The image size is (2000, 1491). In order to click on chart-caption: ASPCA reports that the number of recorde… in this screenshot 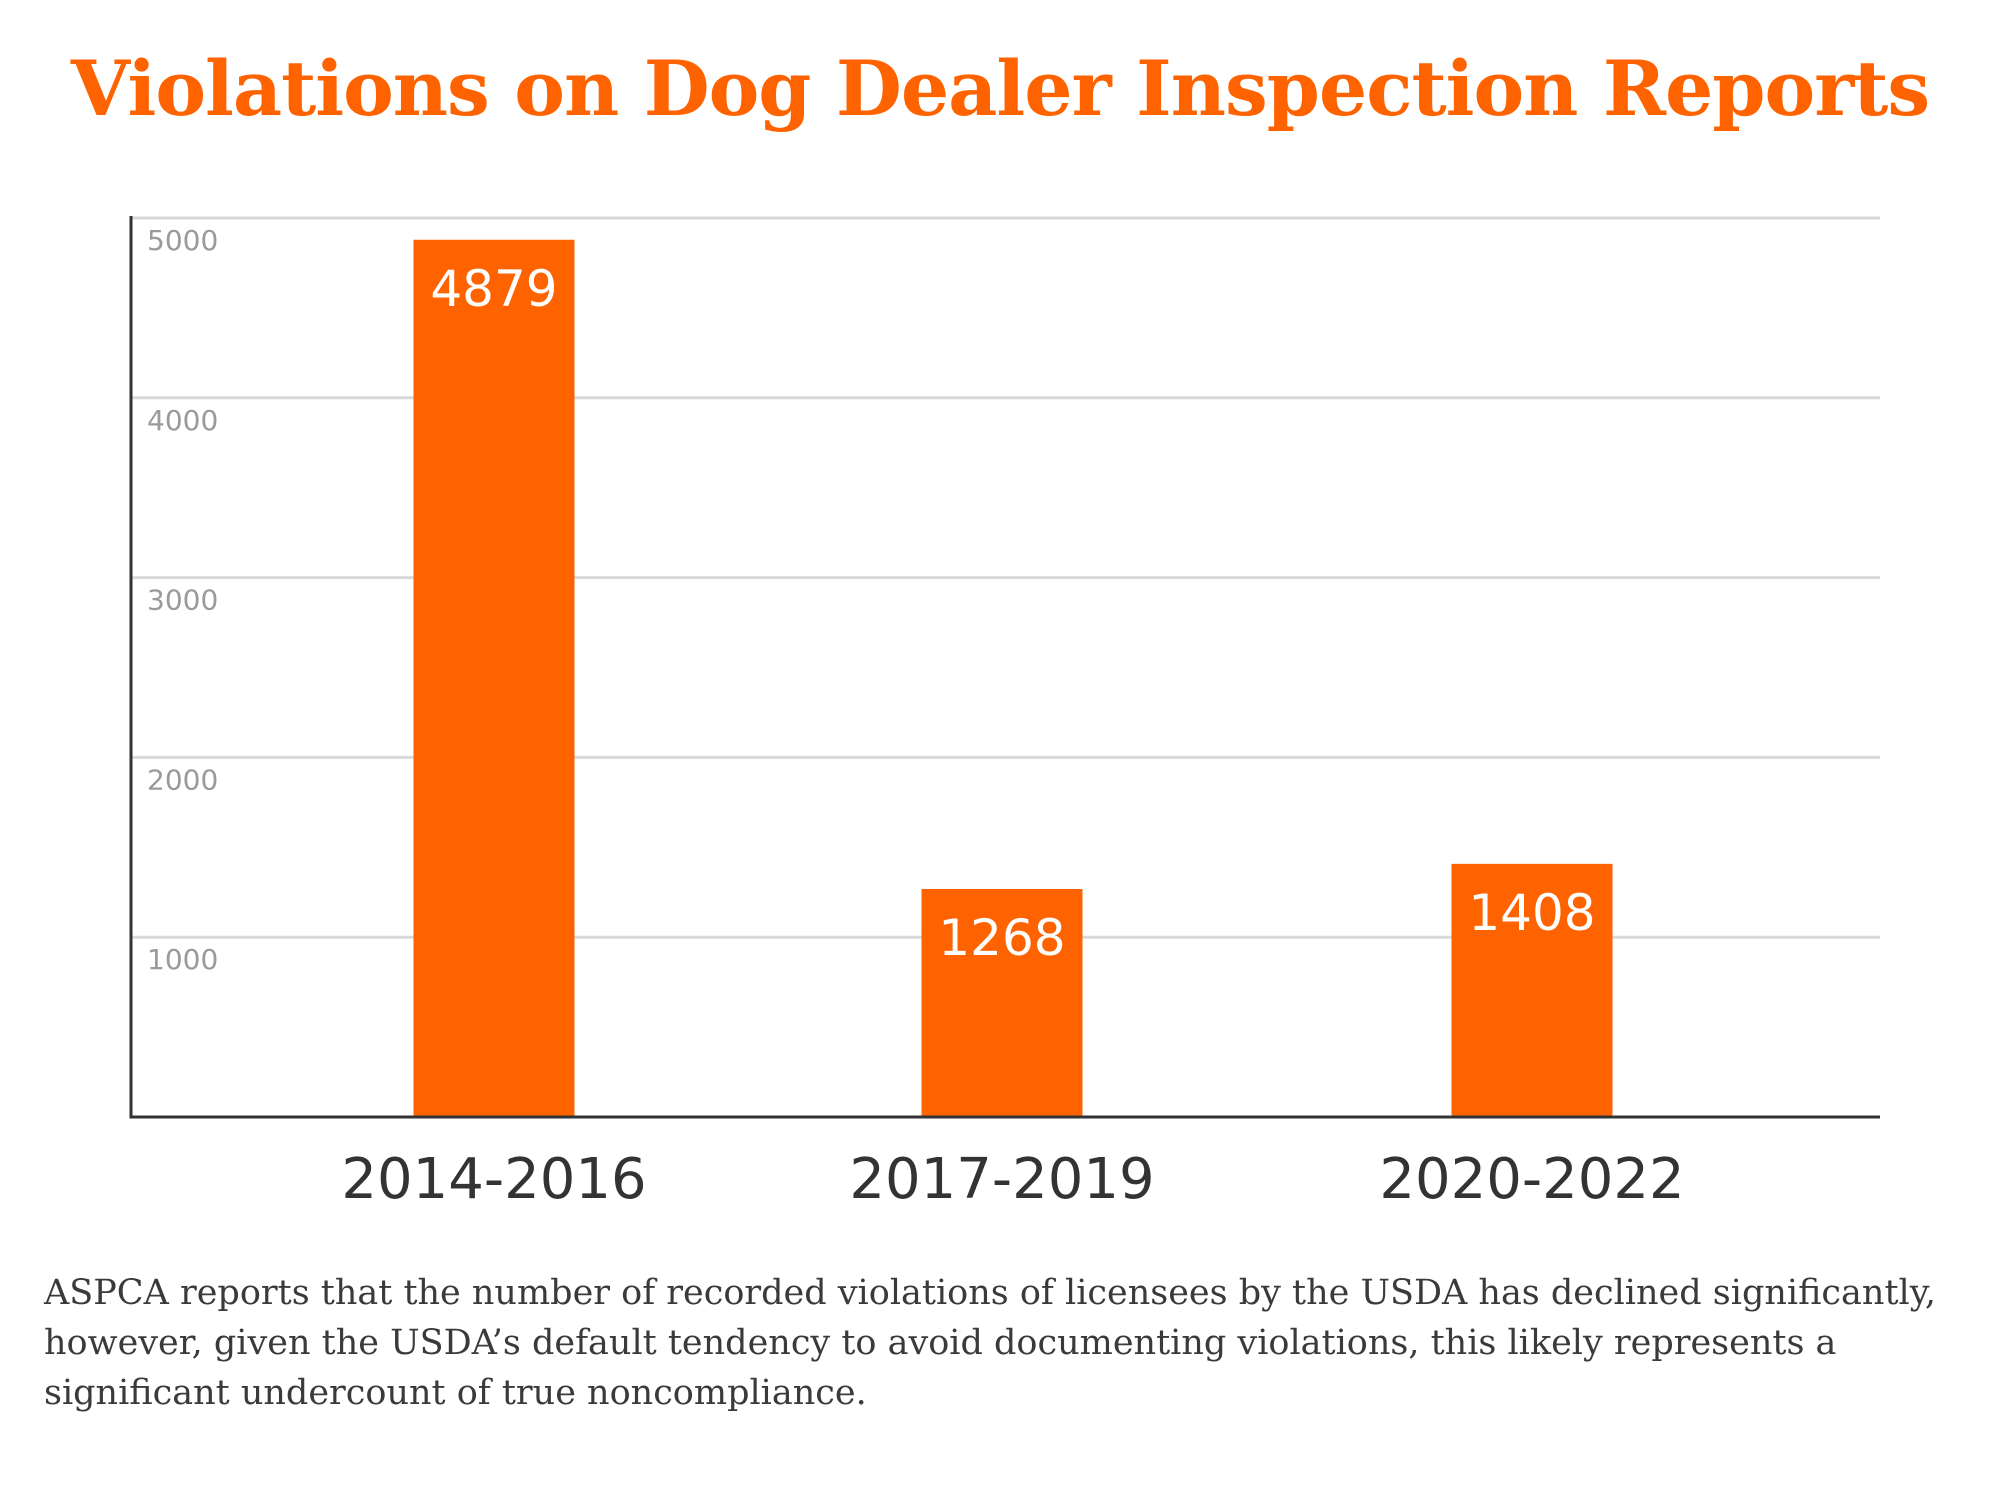, I will do `click(990, 1343)`.